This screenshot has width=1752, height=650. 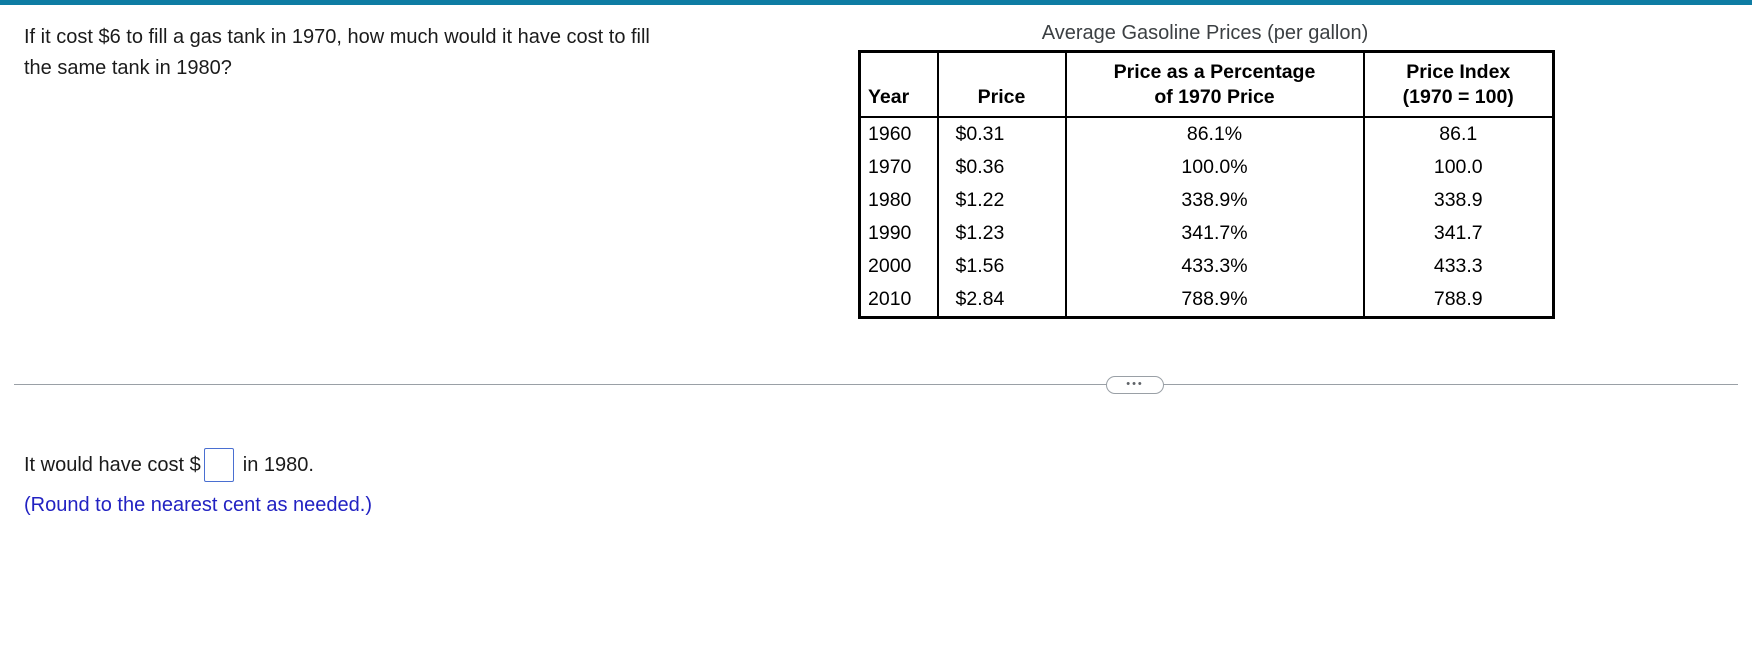 What do you see at coordinates (890, 133) in the screenshot?
I see `table-cell: 1960` at bounding box center [890, 133].